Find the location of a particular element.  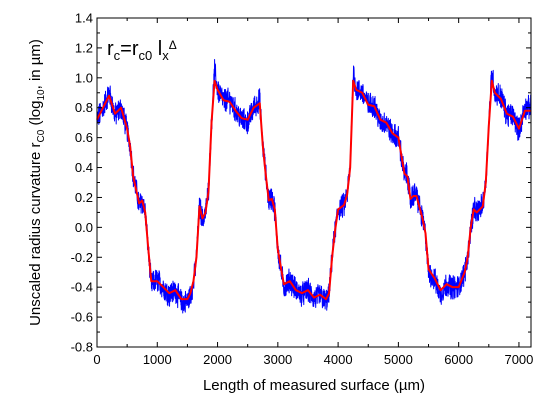

x-tick-label: 0 is located at coordinates (96, 359).